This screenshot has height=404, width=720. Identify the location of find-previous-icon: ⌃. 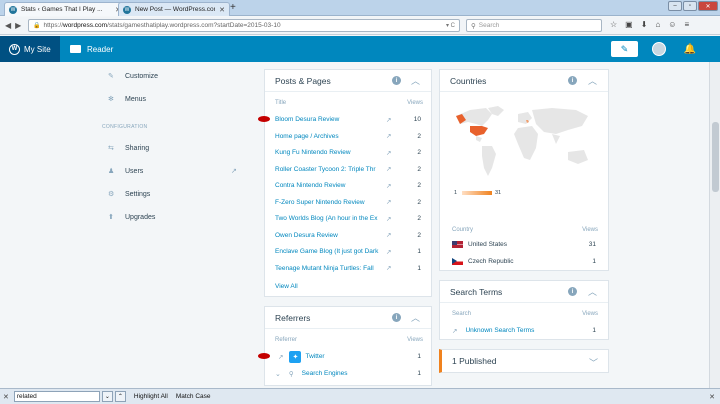
(120, 396).